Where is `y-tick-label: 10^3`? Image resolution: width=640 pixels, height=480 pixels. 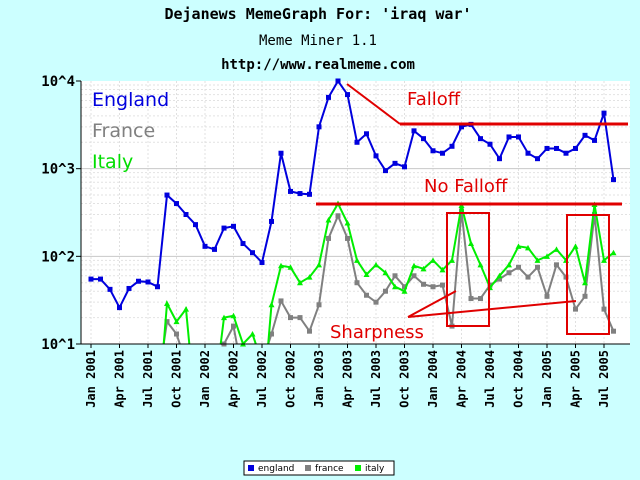 y-tick-label: 10^3 is located at coordinates (58, 170).